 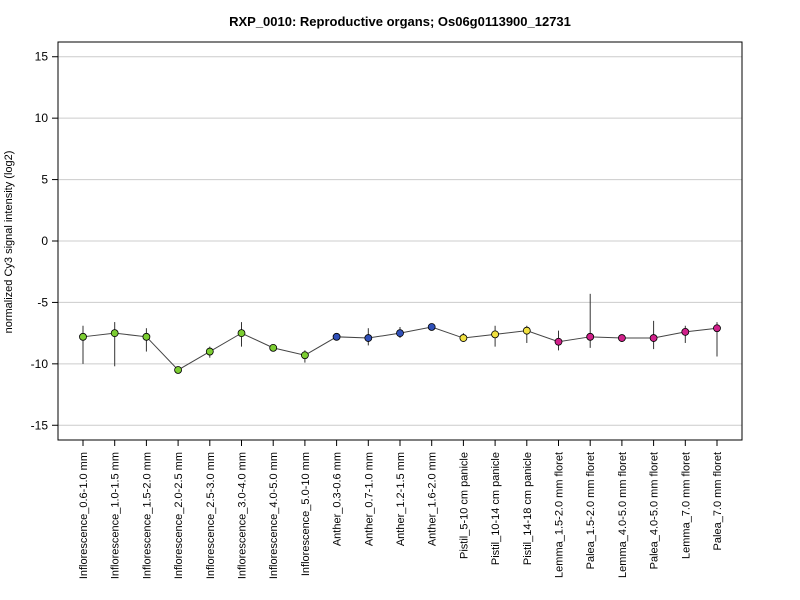 What do you see at coordinates (433, 499) in the screenshot?
I see `x-tick-label: Anther_1.6-2.0 mm` at bounding box center [433, 499].